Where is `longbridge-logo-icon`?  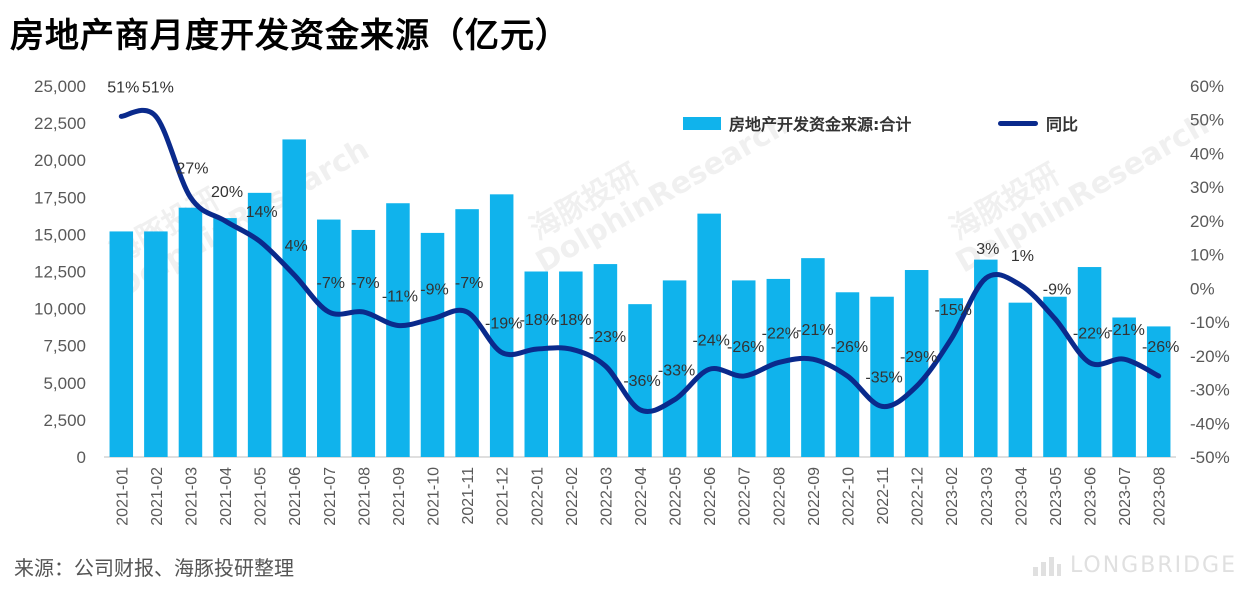 longbridge-logo-icon is located at coordinates (1046, 566).